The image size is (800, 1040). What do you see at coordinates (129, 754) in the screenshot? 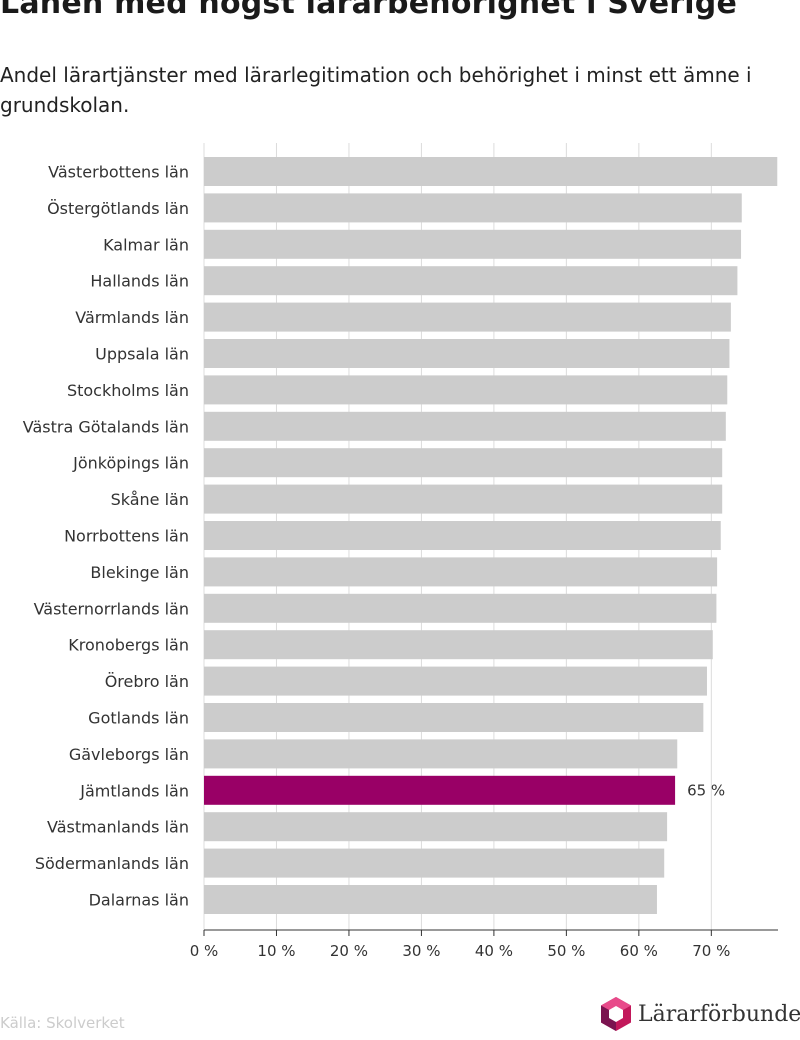
I see `category-label: Gävleborgs län` at bounding box center [129, 754].